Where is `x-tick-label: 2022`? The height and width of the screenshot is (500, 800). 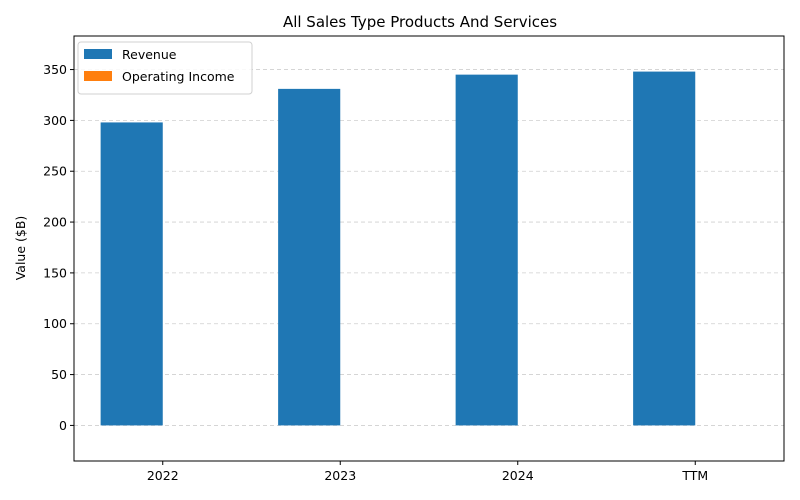
x-tick-label: 2022 is located at coordinates (163, 475).